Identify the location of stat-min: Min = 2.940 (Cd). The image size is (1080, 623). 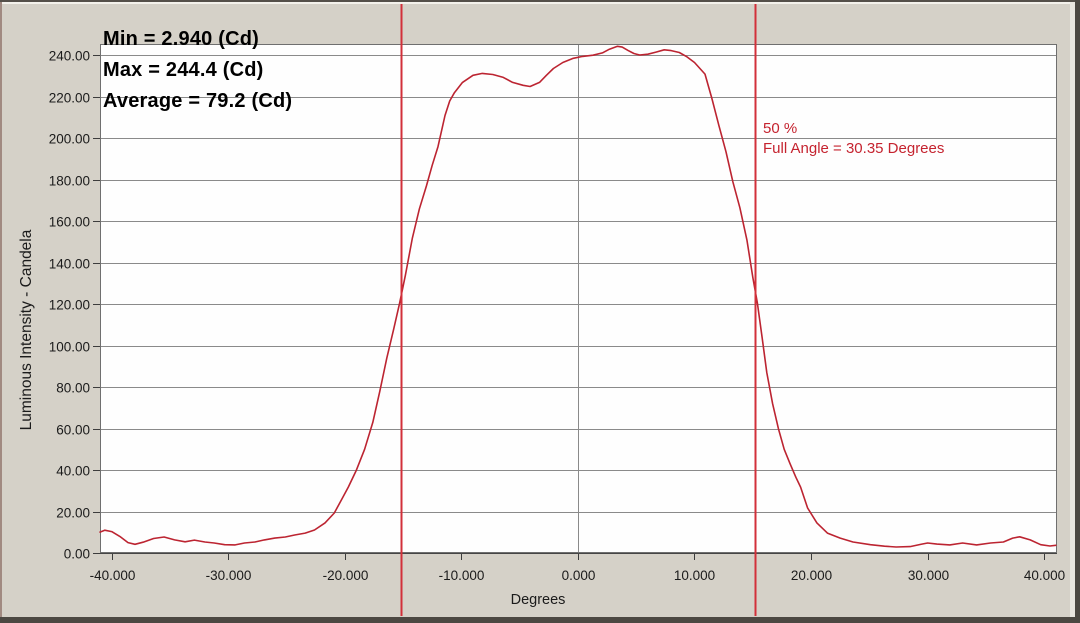
(181, 39).